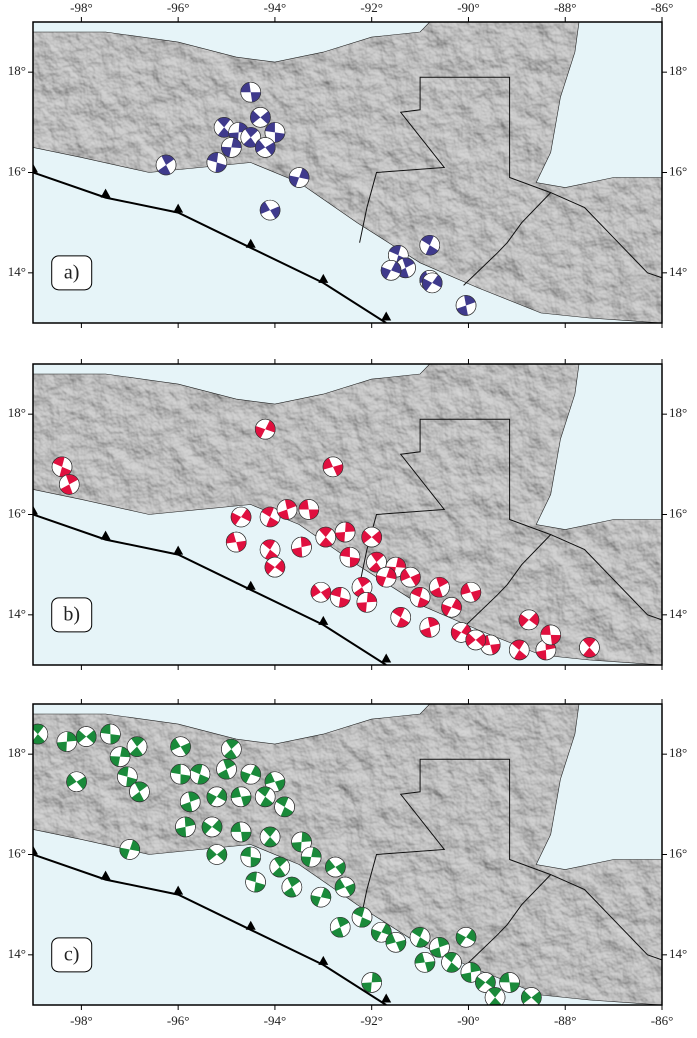 This screenshot has height=1038, width=697. Describe the element at coordinates (210, 929) in the screenshot. I see `trench` at that location.